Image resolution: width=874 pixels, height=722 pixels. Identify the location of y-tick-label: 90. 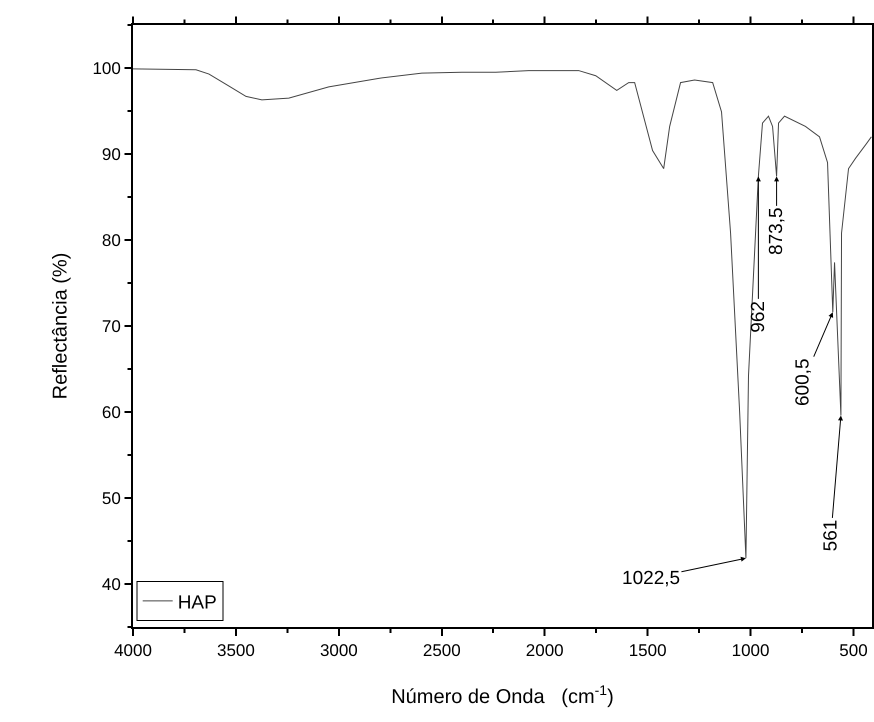
(111, 154).